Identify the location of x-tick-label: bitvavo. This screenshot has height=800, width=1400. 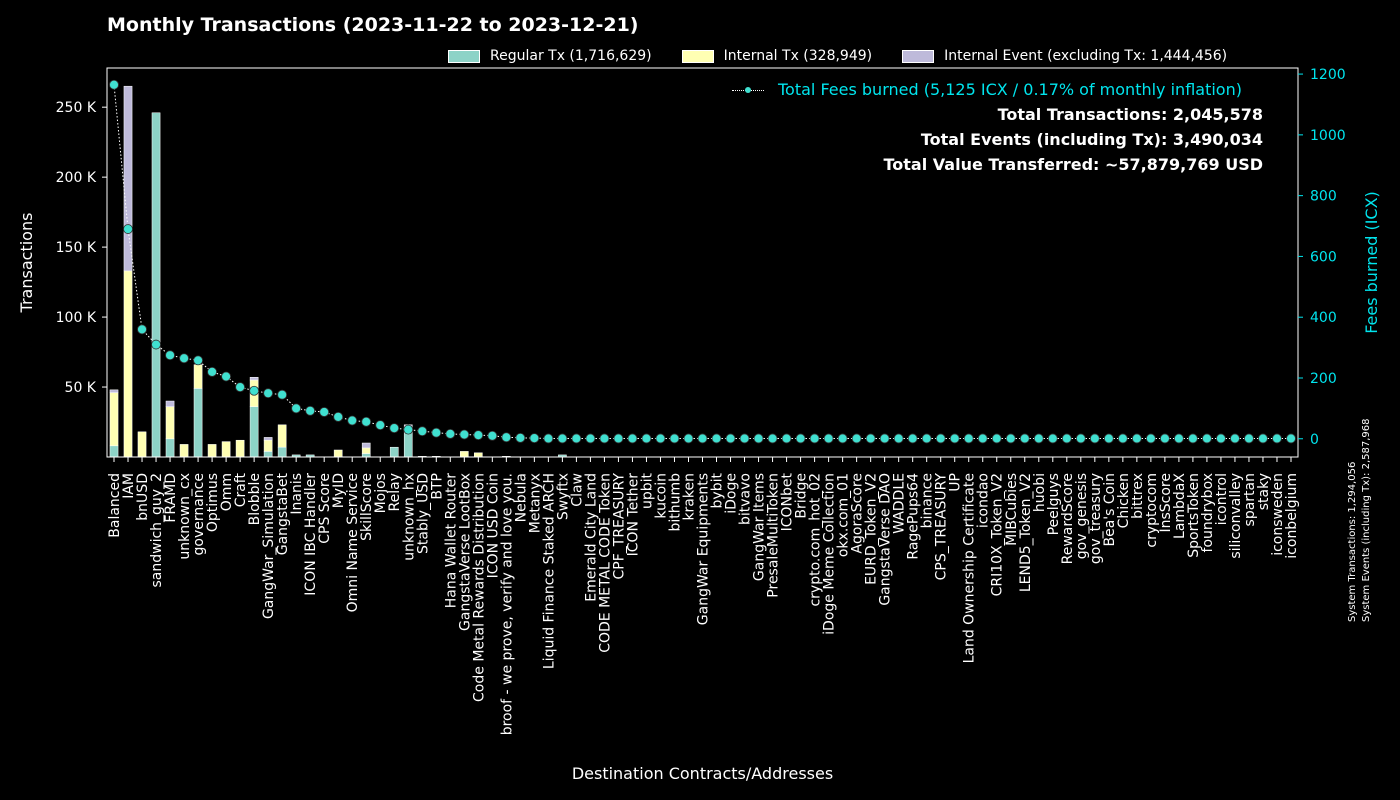
(746, 499).